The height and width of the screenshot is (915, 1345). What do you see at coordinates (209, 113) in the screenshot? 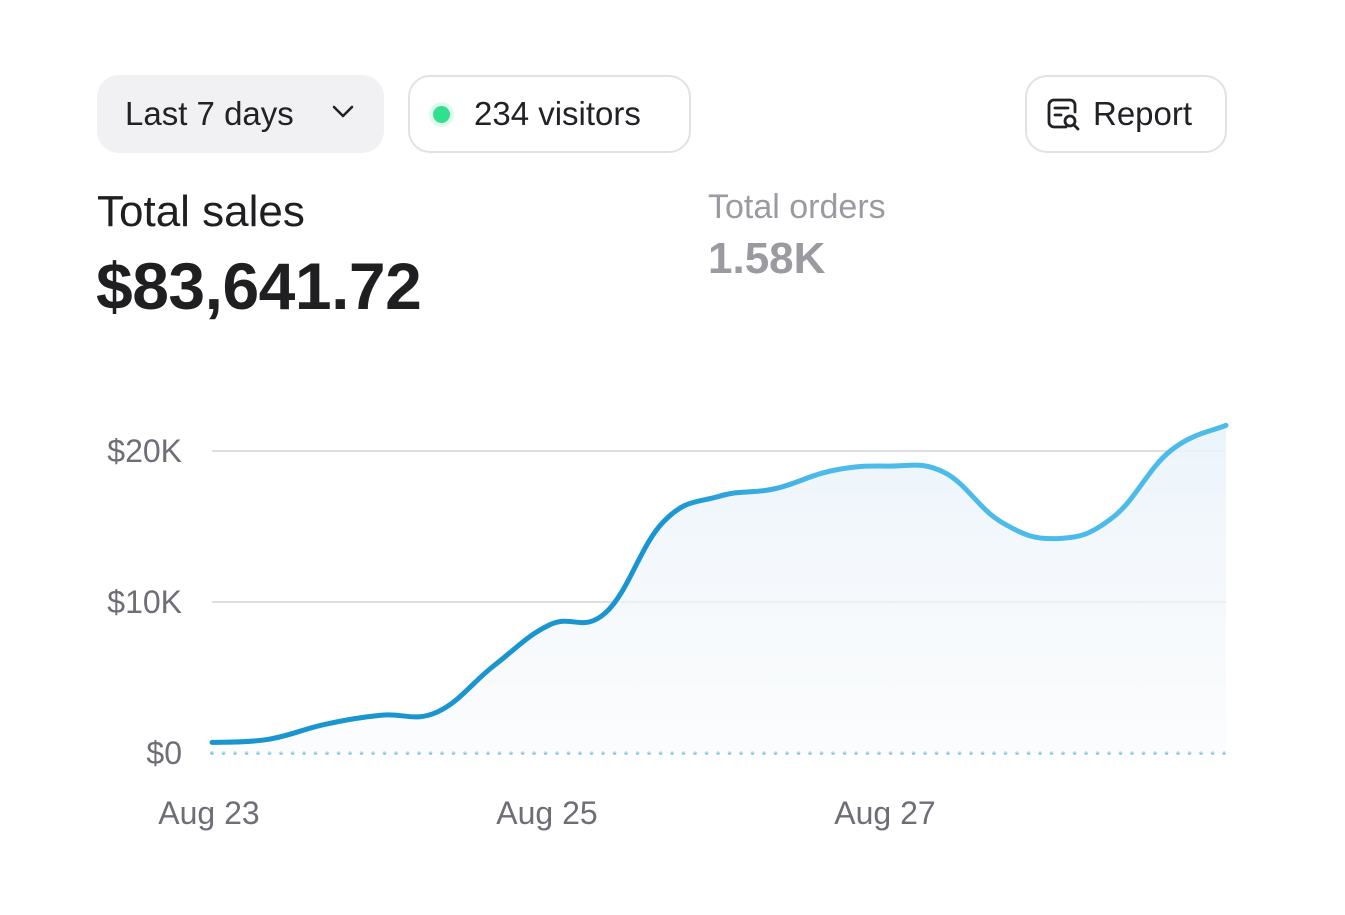
I see `date-range-label: Last 7 days` at bounding box center [209, 113].